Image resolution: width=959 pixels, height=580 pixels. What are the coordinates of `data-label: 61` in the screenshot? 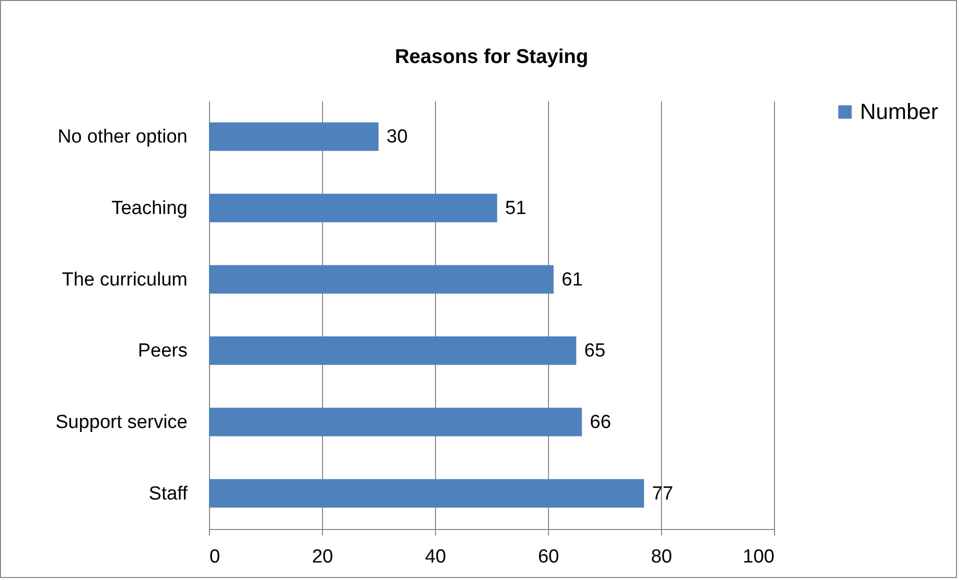 It's located at (572, 279).